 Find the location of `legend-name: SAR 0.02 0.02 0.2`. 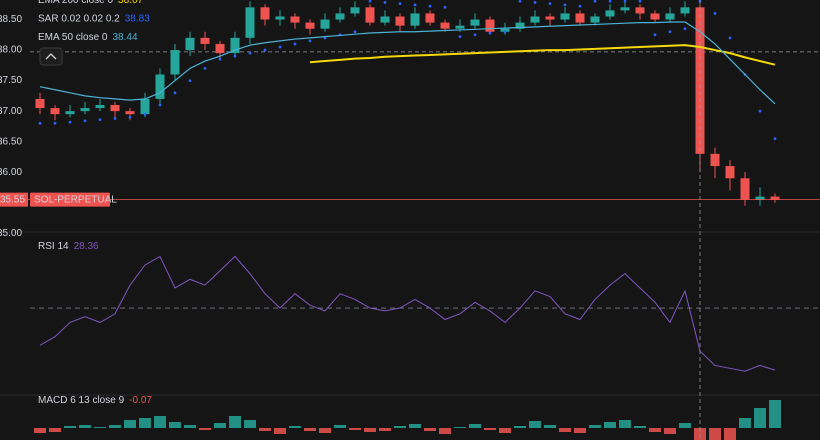

legend-name: SAR 0.02 0.02 0.2 is located at coordinates (79, 18).